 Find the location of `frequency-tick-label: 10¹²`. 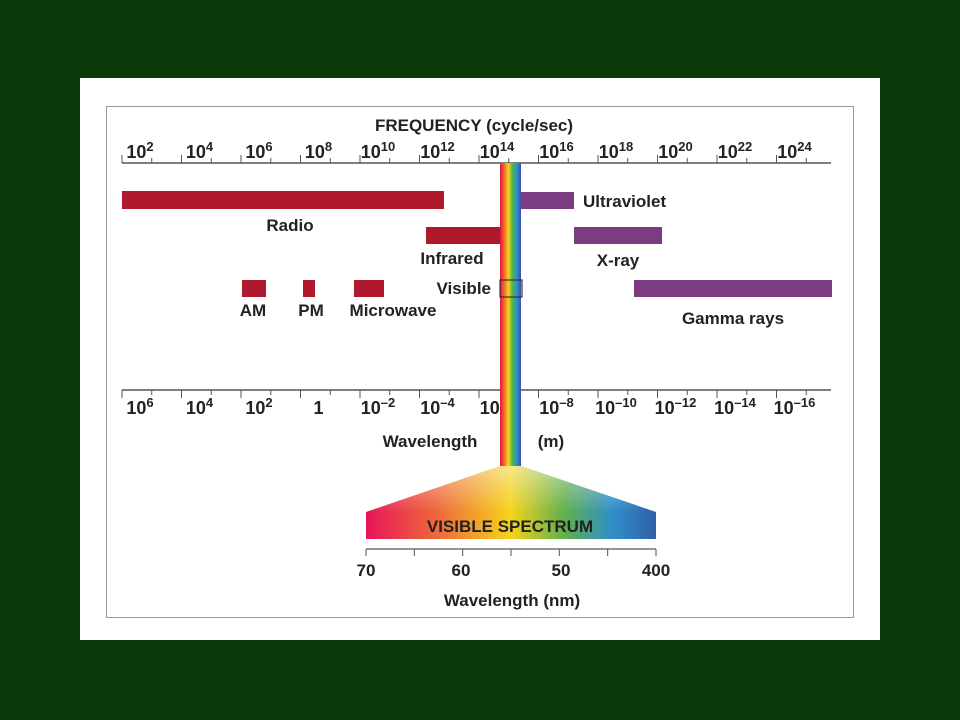

frequency-tick-label: 10¹² is located at coordinates (437, 150).